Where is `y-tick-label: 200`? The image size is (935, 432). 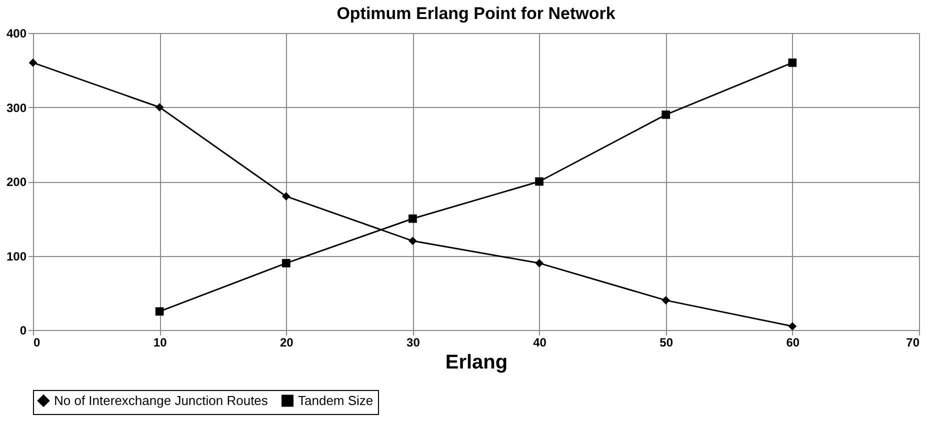 y-tick-label: 200 is located at coordinates (16, 182).